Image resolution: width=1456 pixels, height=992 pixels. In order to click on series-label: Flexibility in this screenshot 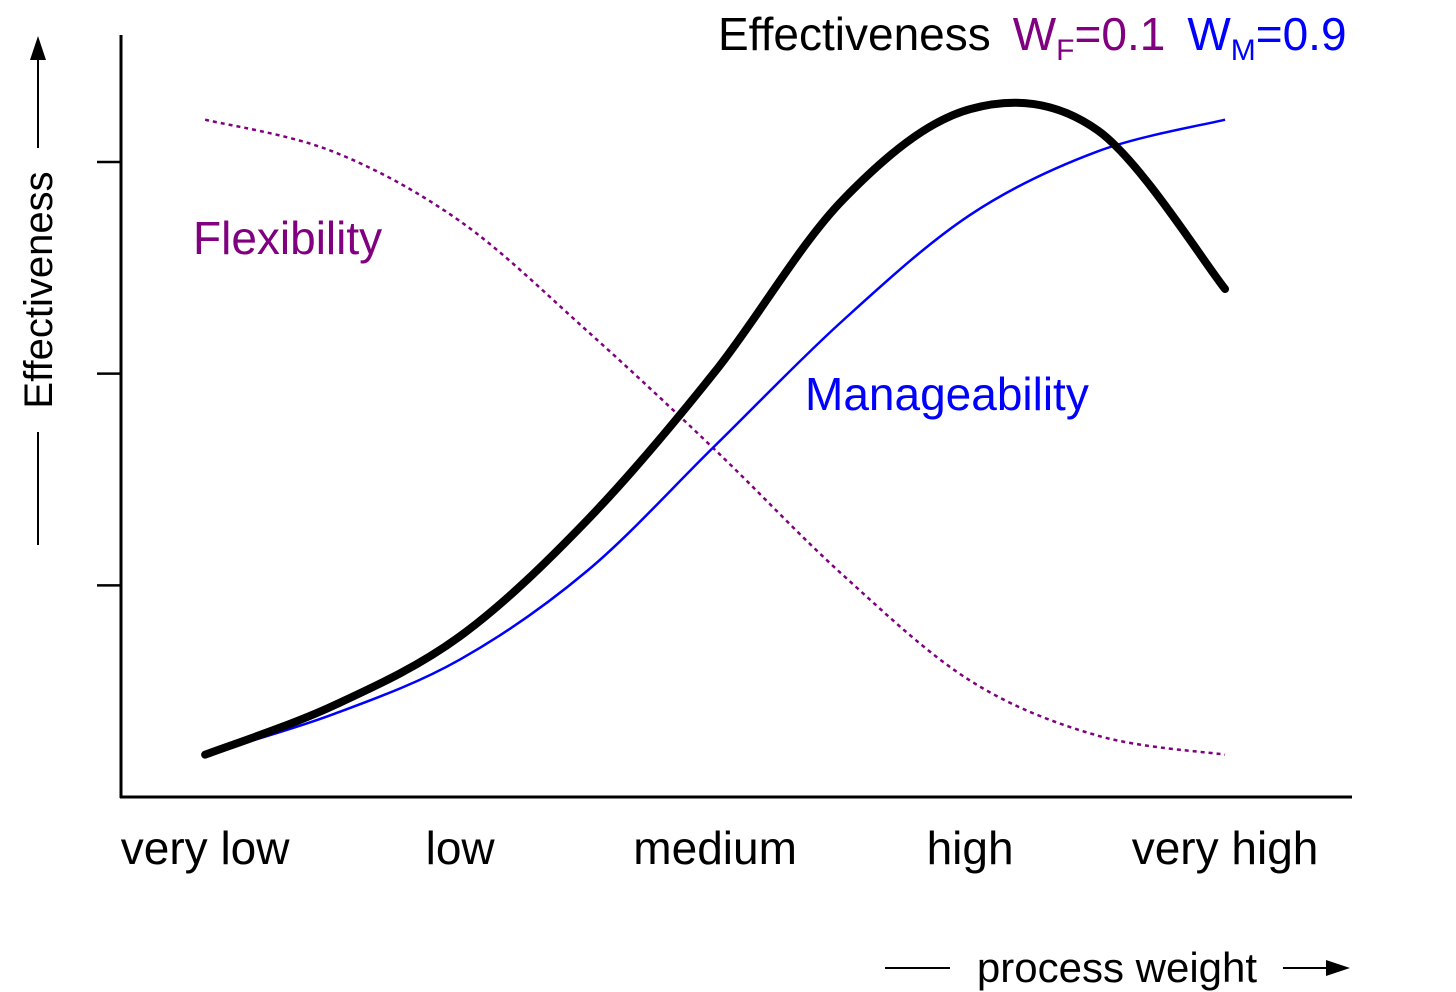, I will do `click(287, 238)`.